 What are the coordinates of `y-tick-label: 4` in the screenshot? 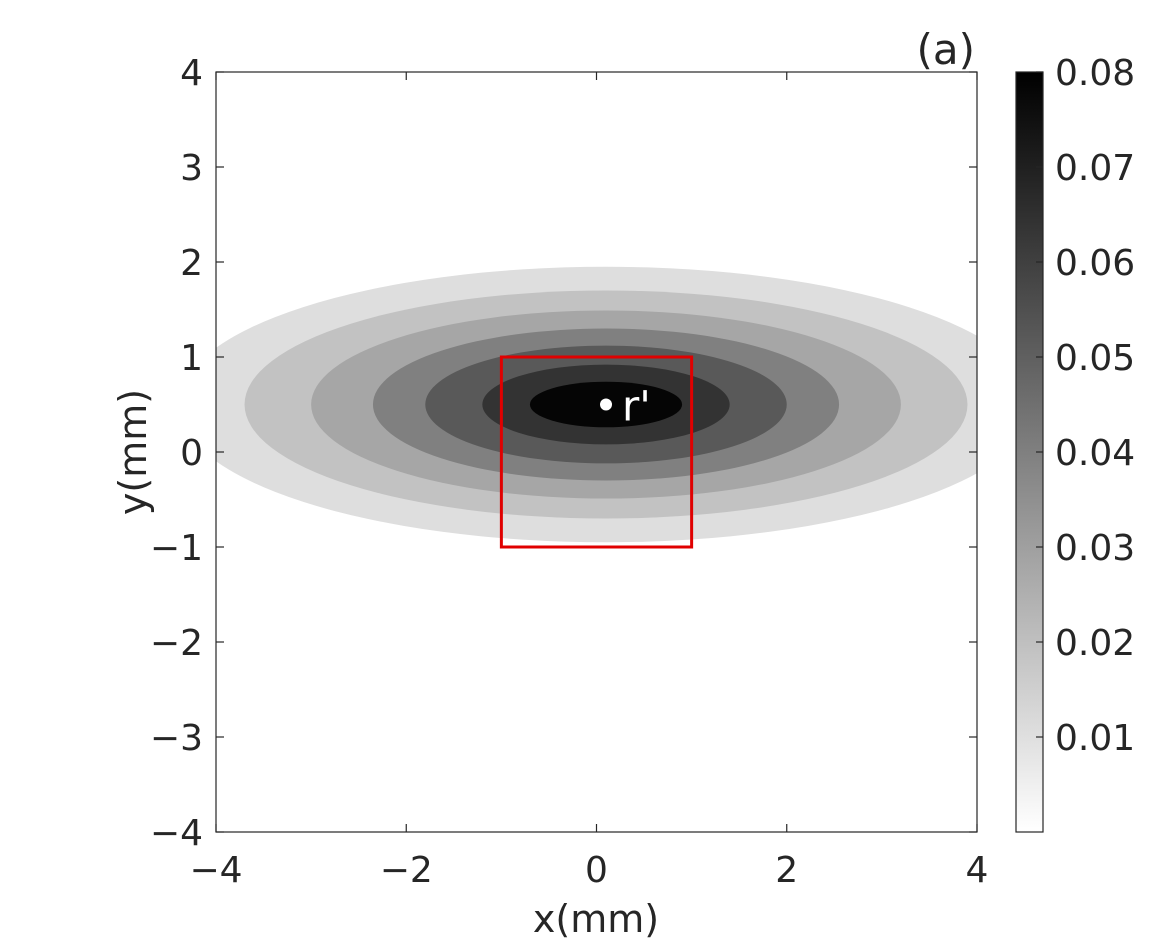 It's located at (191, 73).